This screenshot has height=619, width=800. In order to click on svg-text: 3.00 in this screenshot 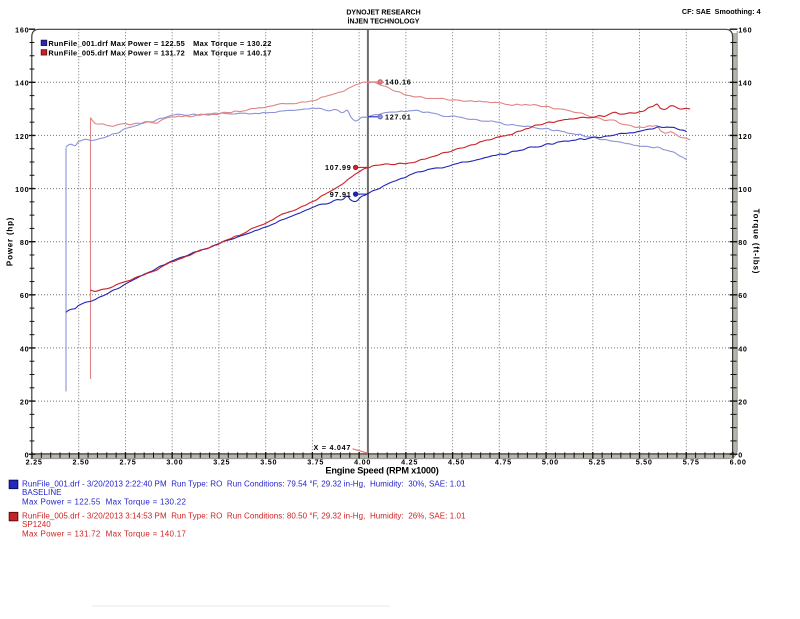, I will do `click(174, 462)`.